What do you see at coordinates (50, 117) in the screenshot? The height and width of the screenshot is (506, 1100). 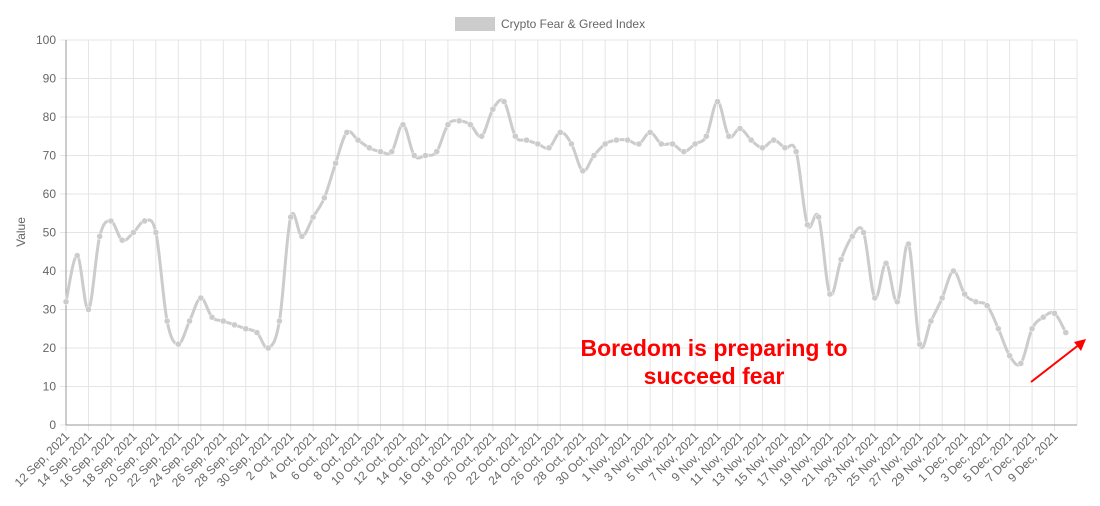 I see `y-tick-label: 80` at bounding box center [50, 117].